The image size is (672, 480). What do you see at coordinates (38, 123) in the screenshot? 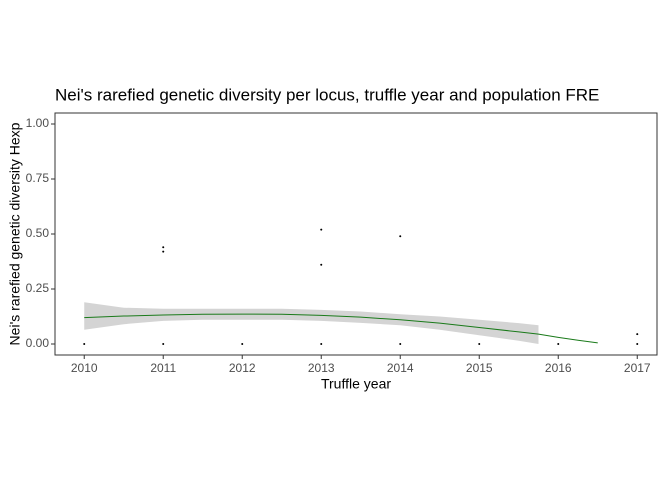
I see `y-tick-label: 1.00` at bounding box center [38, 123].